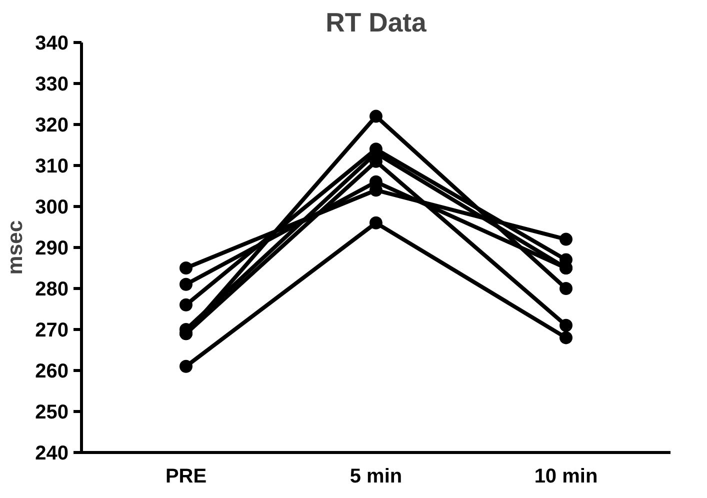  What do you see at coordinates (52, 413) in the screenshot?
I see `y-tick-label: 250` at bounding box center [52, 413].